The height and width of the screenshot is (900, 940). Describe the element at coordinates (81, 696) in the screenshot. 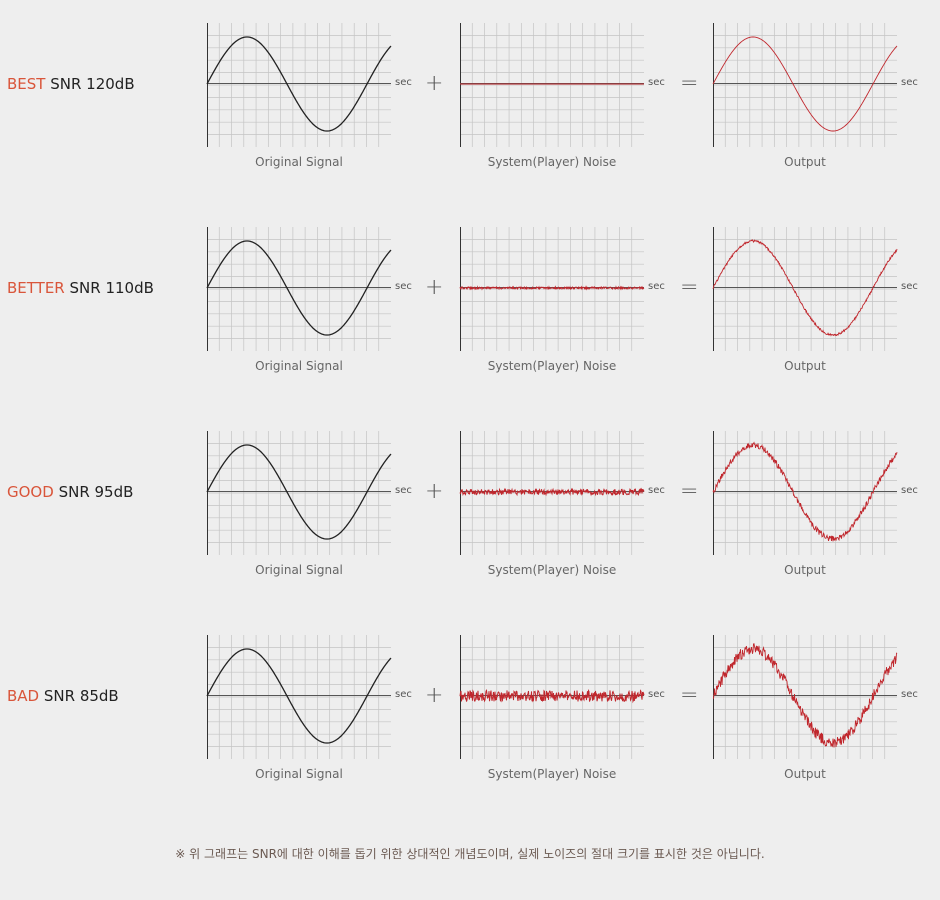

I see `snr-label: SNR 85dB` at that location.